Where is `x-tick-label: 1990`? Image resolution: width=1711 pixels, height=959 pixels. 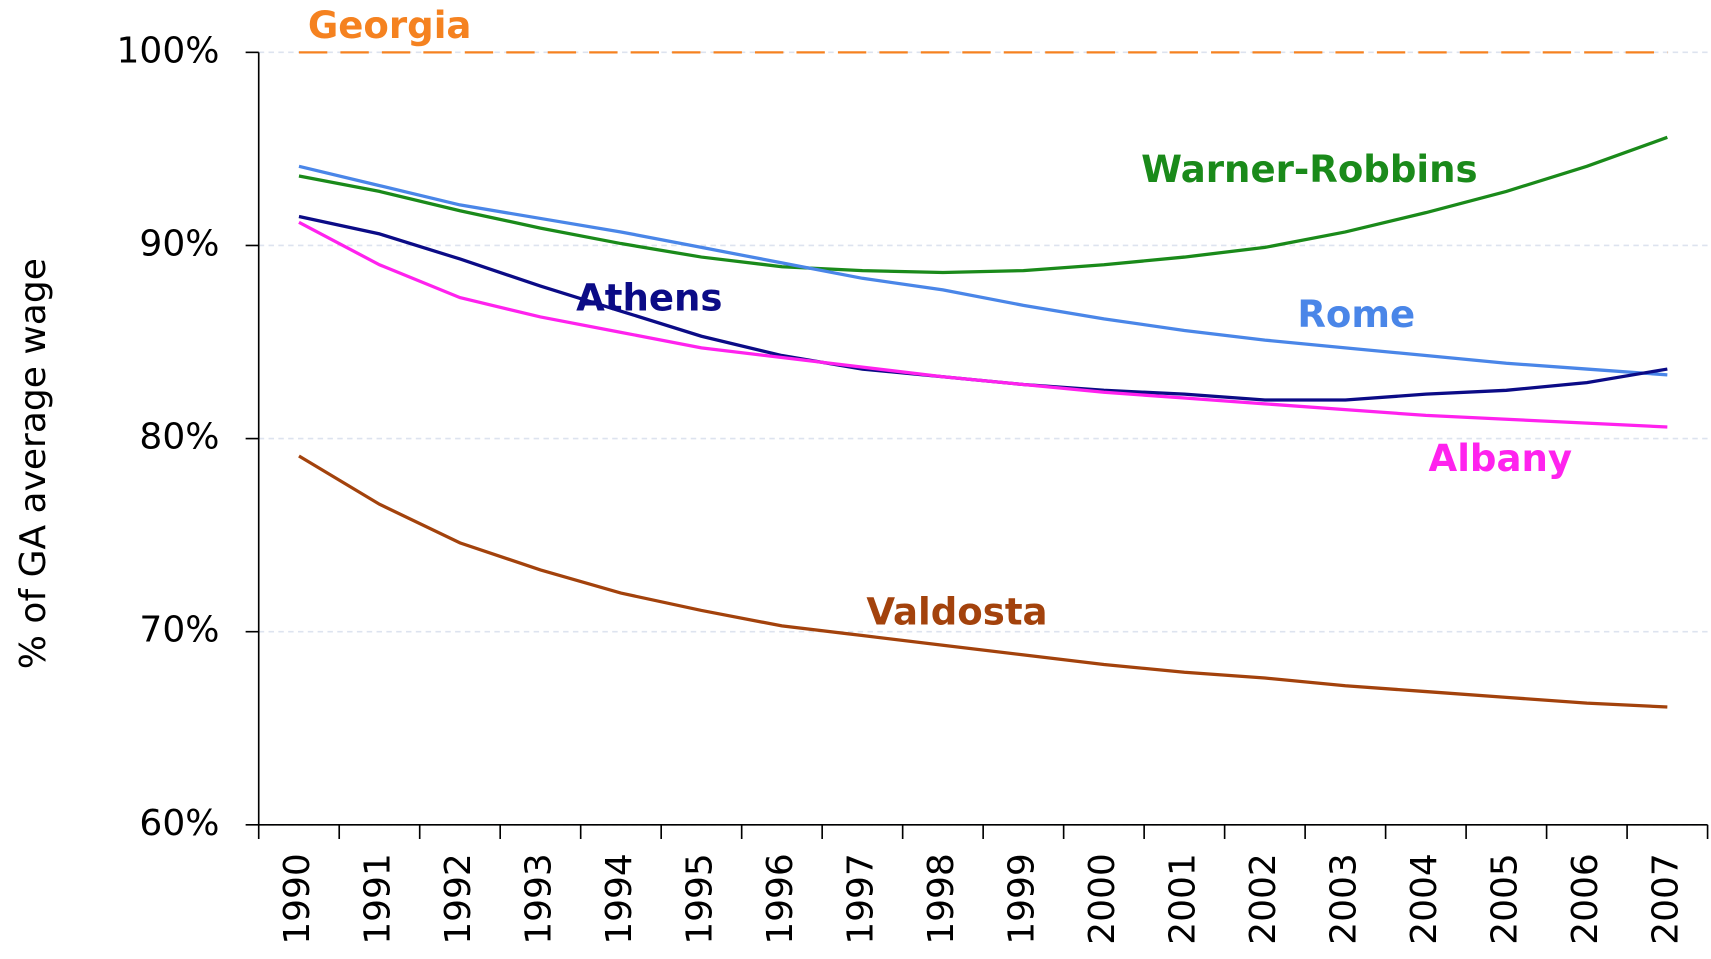
x-tick-label: 1990 is located at coordinates (297, 899).